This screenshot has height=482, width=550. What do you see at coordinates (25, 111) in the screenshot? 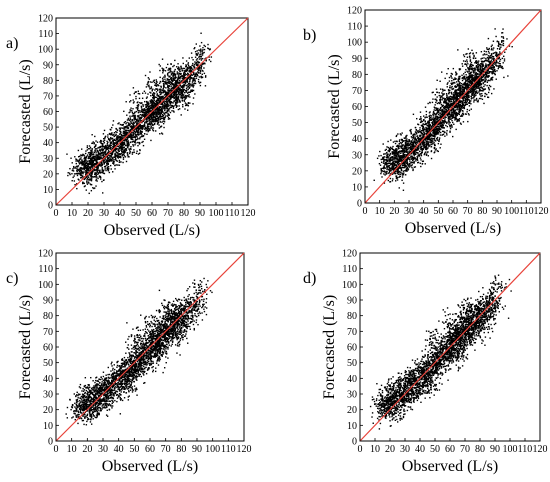
I see `y-axis-title: Forecasted (L/s)` at bounding box center [25, 111].